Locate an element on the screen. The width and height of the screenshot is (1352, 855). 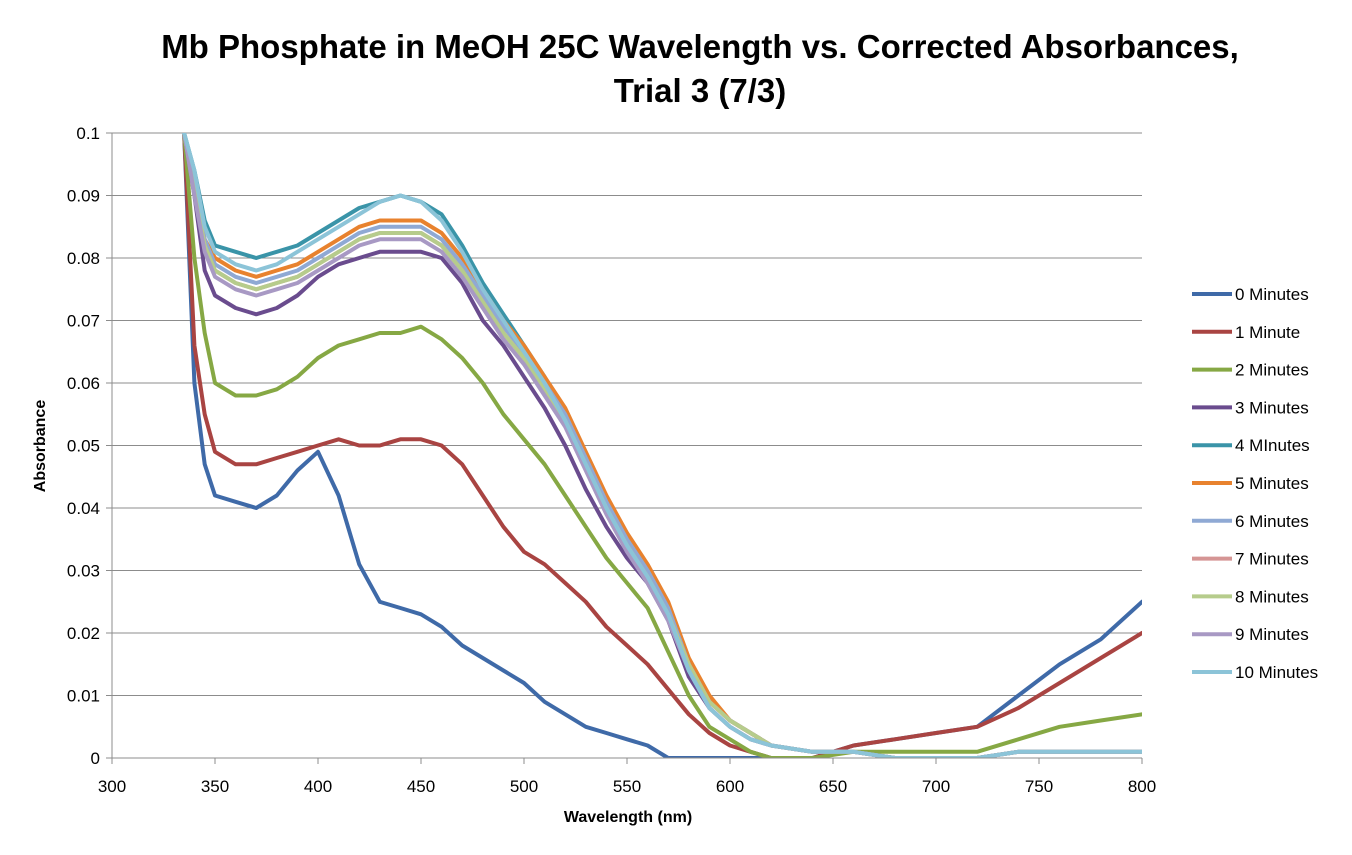
y-tick-label: 0.02 is located at coordinates (83, 633).